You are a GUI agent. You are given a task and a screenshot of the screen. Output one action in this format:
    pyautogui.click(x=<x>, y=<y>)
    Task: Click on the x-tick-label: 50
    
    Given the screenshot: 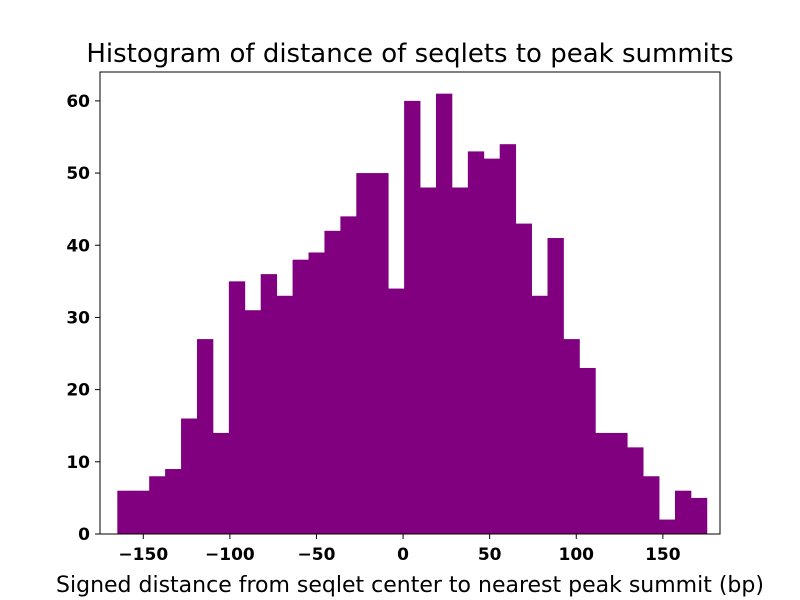 What is the action you would take?
    pyautogui.click(x=490, y=555)
    